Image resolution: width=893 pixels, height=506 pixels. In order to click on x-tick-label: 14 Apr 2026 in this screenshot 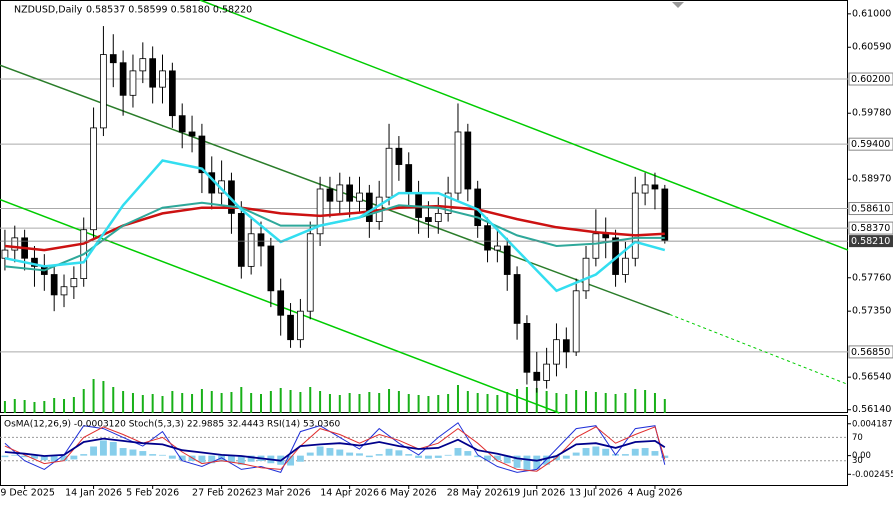, I will do `click(349, 493)`.